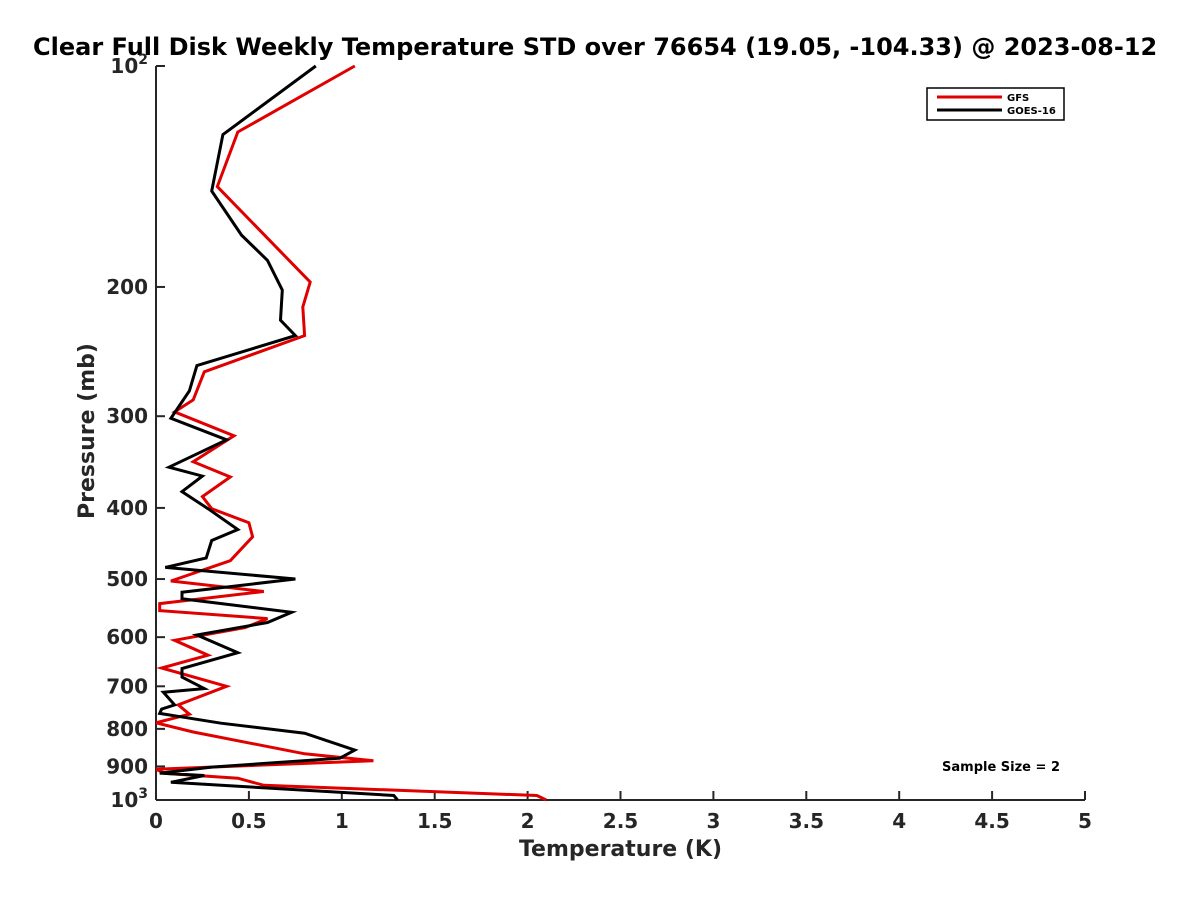  Describe the element at coordinates (528, 821) in the screenshot. I see `x-tick-label: 2` at that location.